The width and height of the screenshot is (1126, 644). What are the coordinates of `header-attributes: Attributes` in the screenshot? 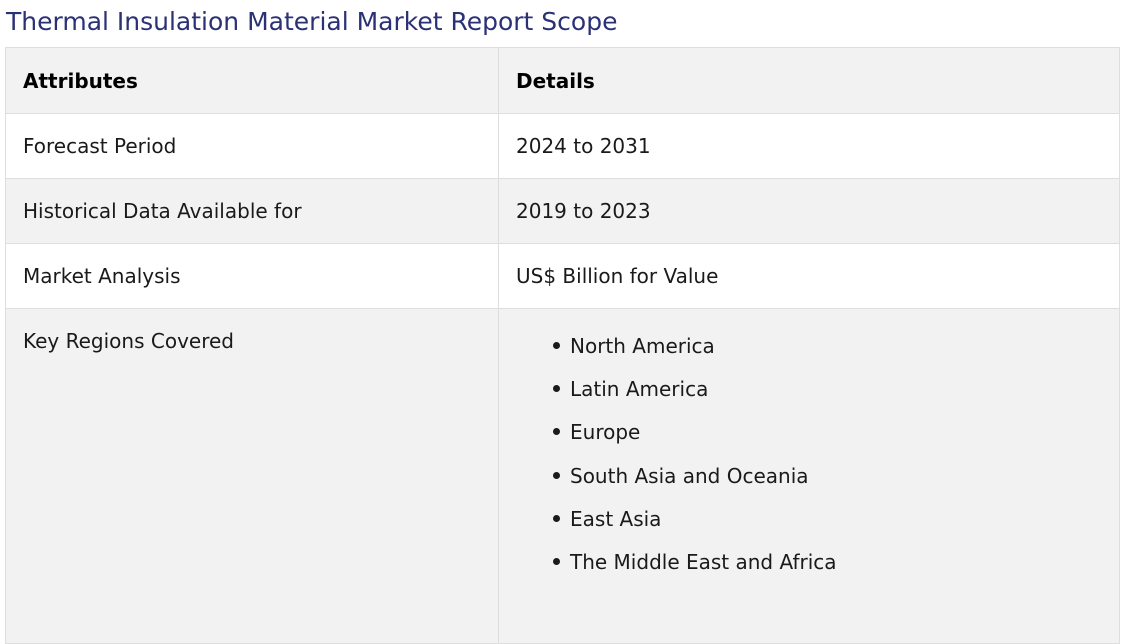 It's located at (252, 81).